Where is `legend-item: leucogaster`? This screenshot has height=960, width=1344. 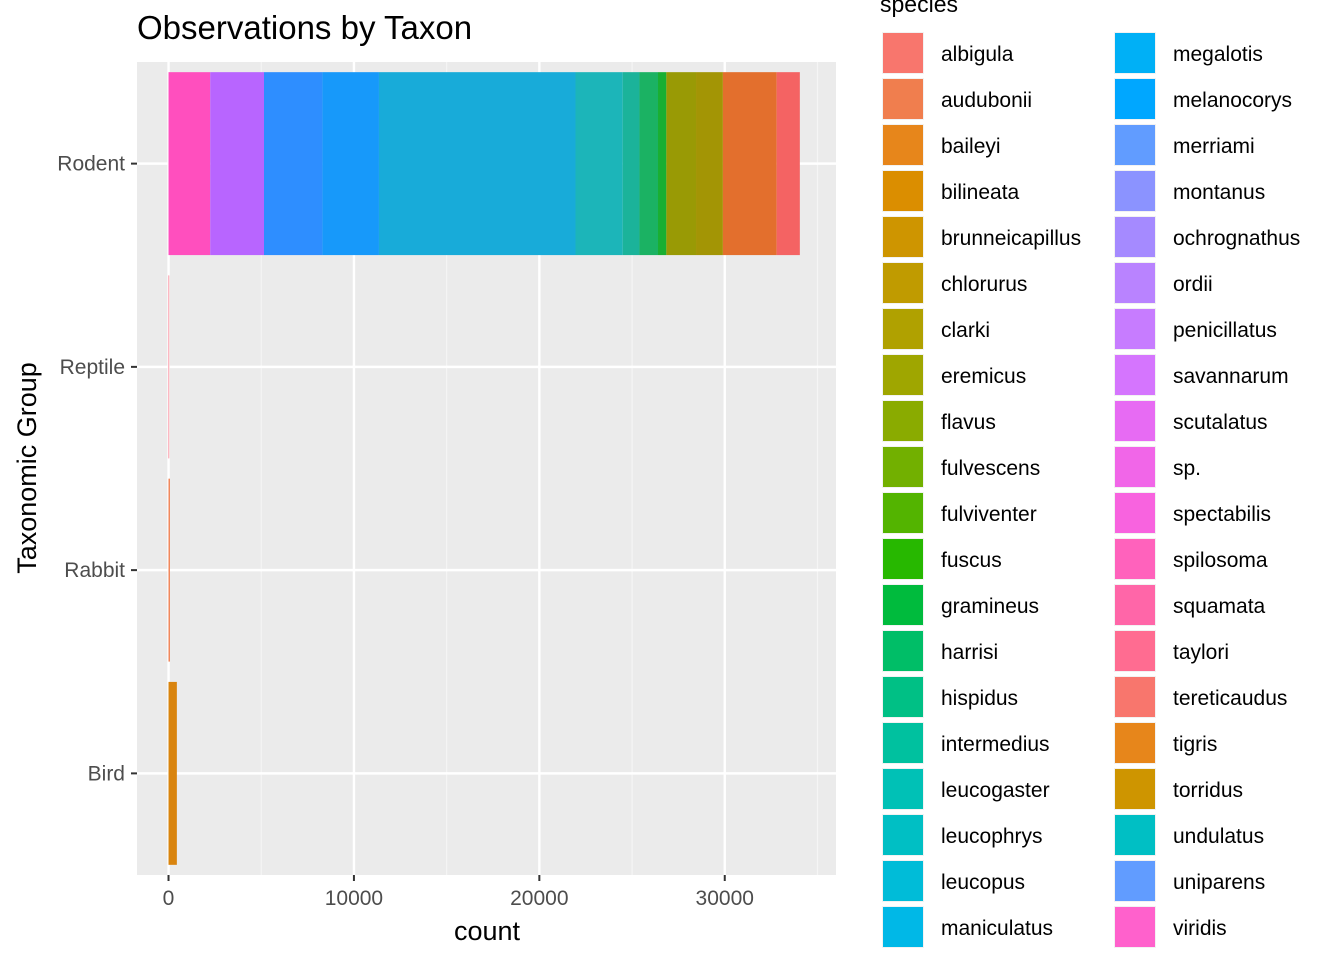 legend-item: leucogaster is located at coordinates (966, 789).